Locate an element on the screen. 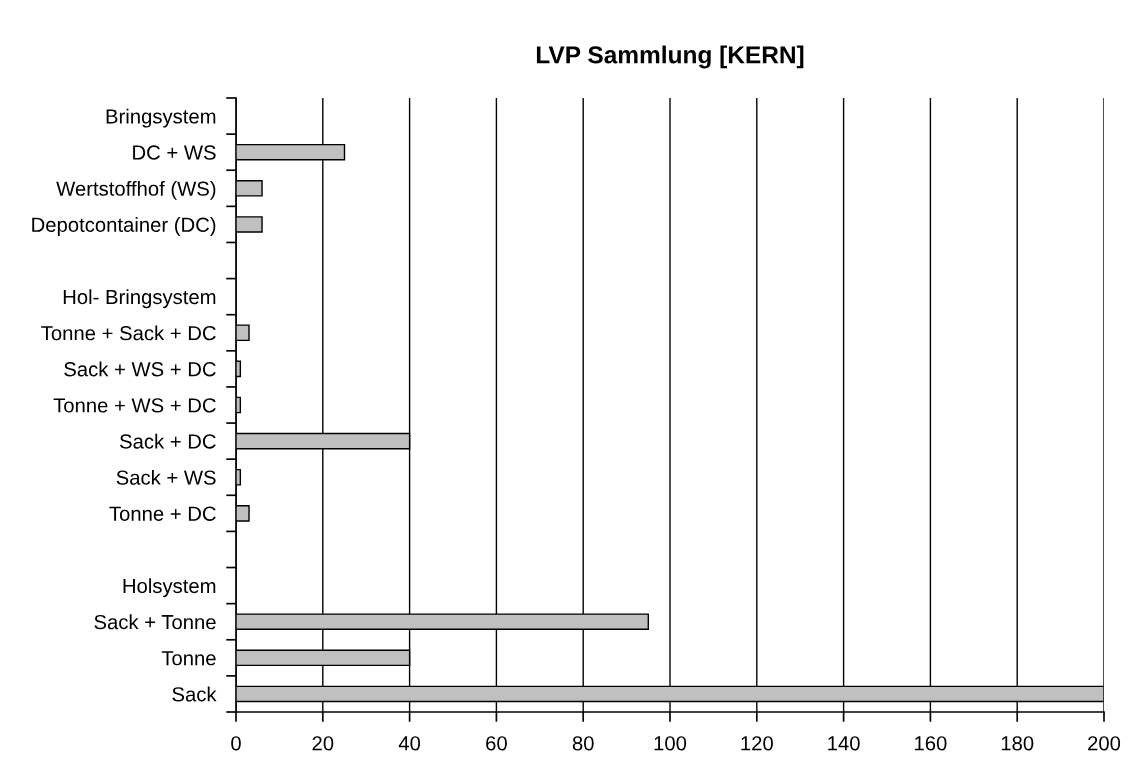  x-tick-label: 200 is located at coordinates (1104, 743).